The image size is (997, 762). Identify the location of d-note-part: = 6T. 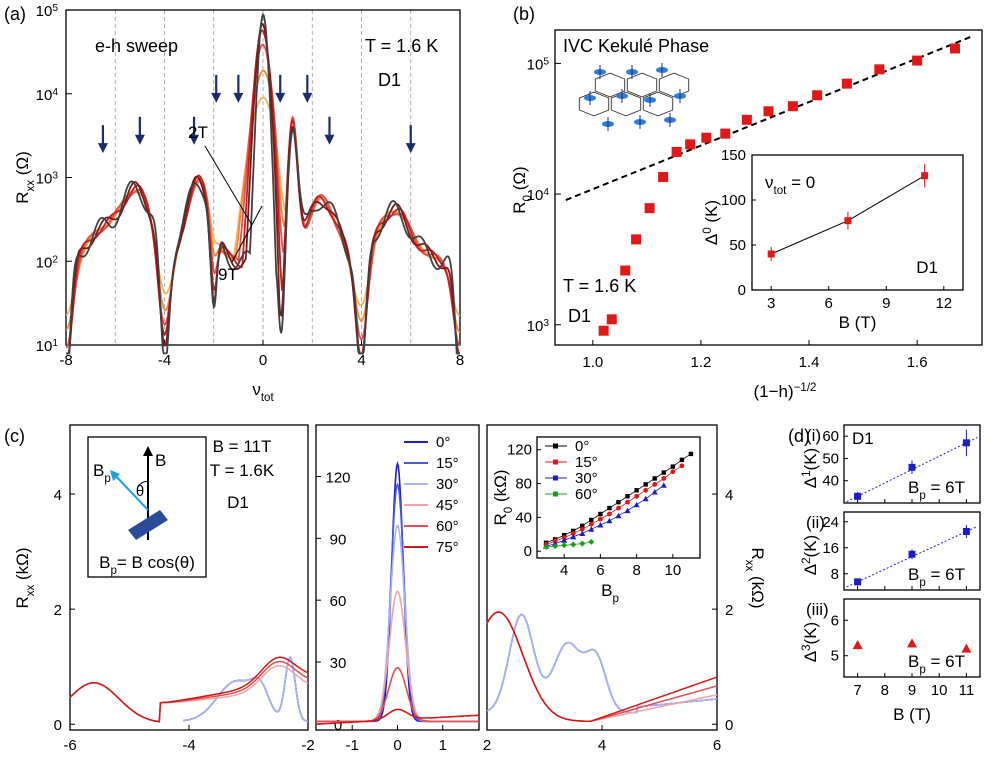
(945, 574).